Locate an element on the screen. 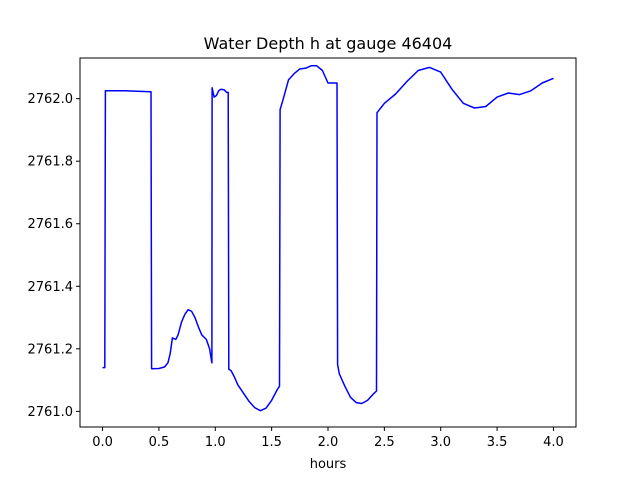 The width and height of the screenshot is (640, 480). y-tick-label: 2762.0 is located at coordinates (51, 99).